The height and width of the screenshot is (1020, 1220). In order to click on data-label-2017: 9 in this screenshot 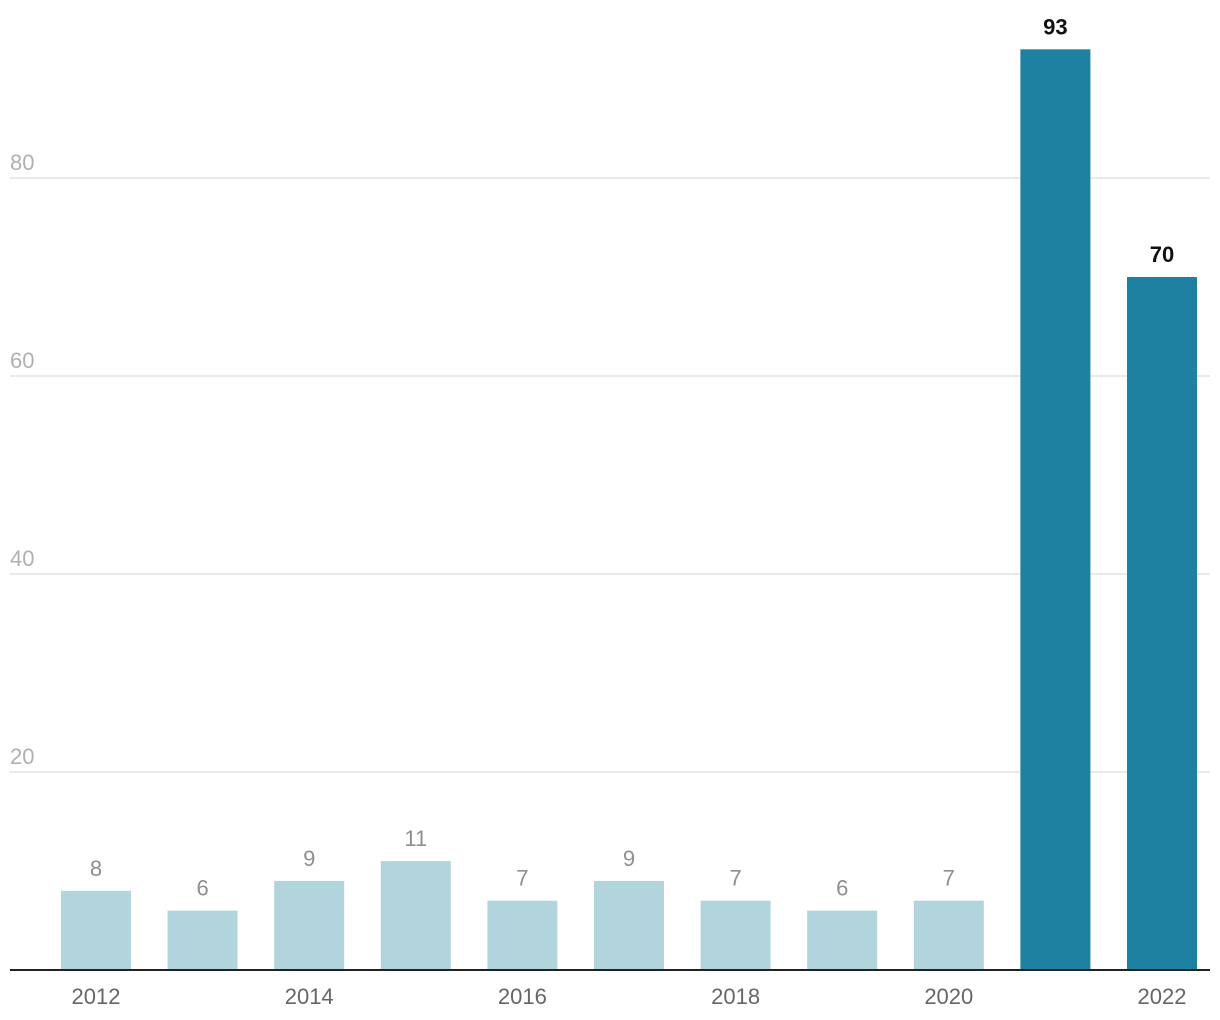, I will do `click(629, 858)`.